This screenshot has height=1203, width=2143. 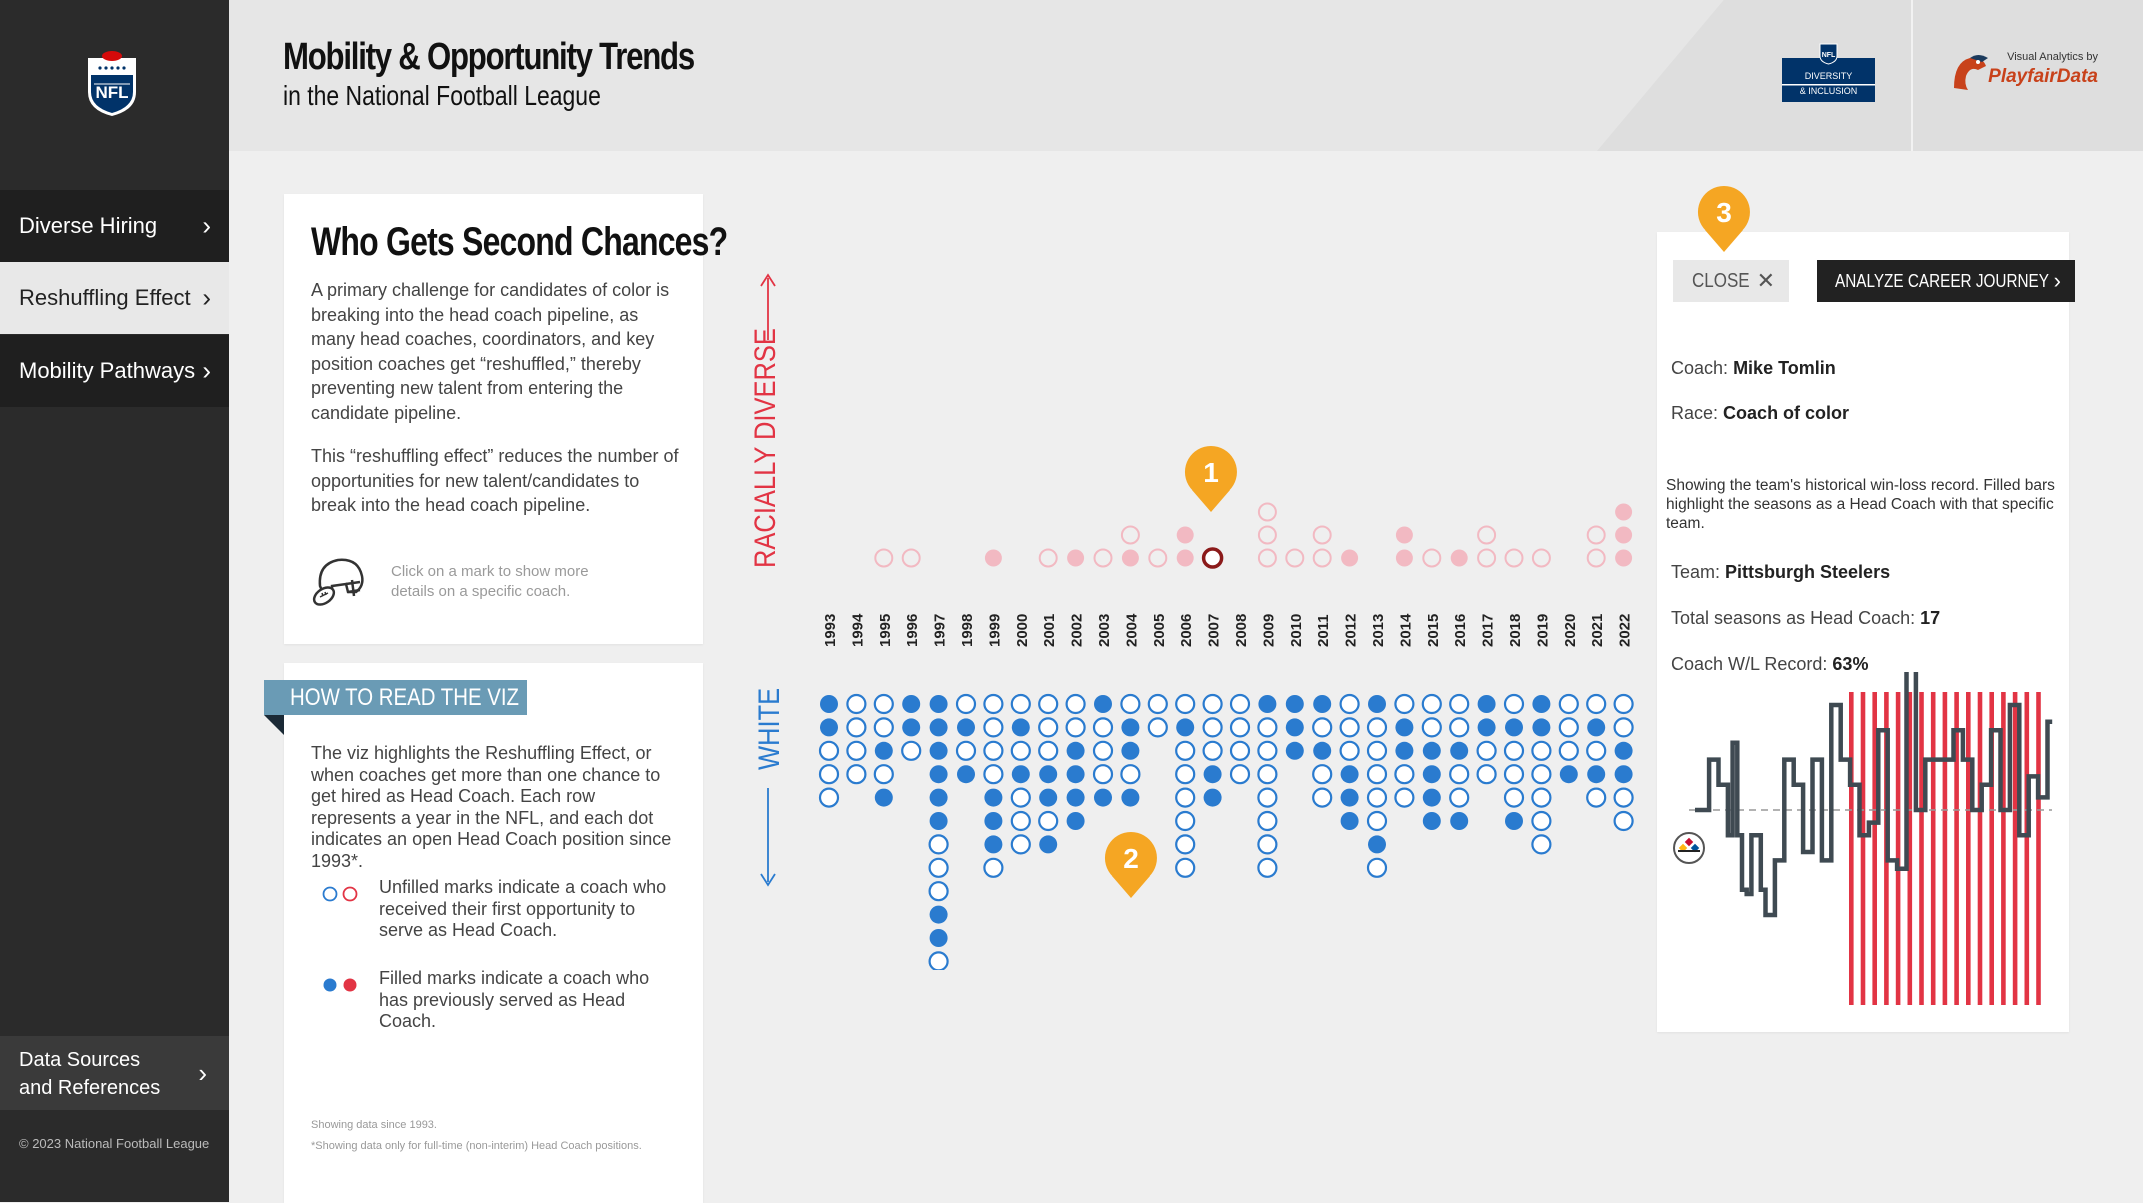 What do you see at coordinates (114, 1073) in the screenshot?
I see `data-sources-button: Data Sources and References ›` at bounding box center [114, 1073].